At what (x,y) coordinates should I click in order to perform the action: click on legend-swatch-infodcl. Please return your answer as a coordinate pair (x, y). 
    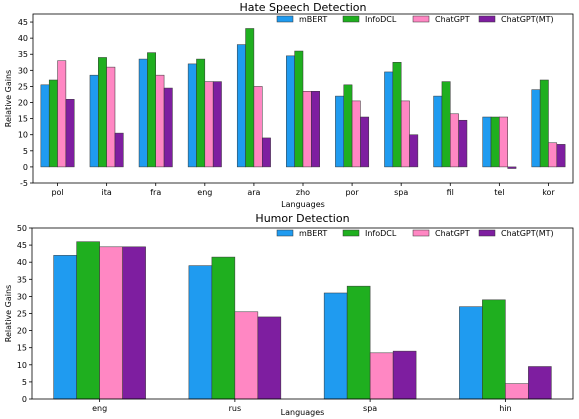
    Looking at the image, I should click on (351, 233).